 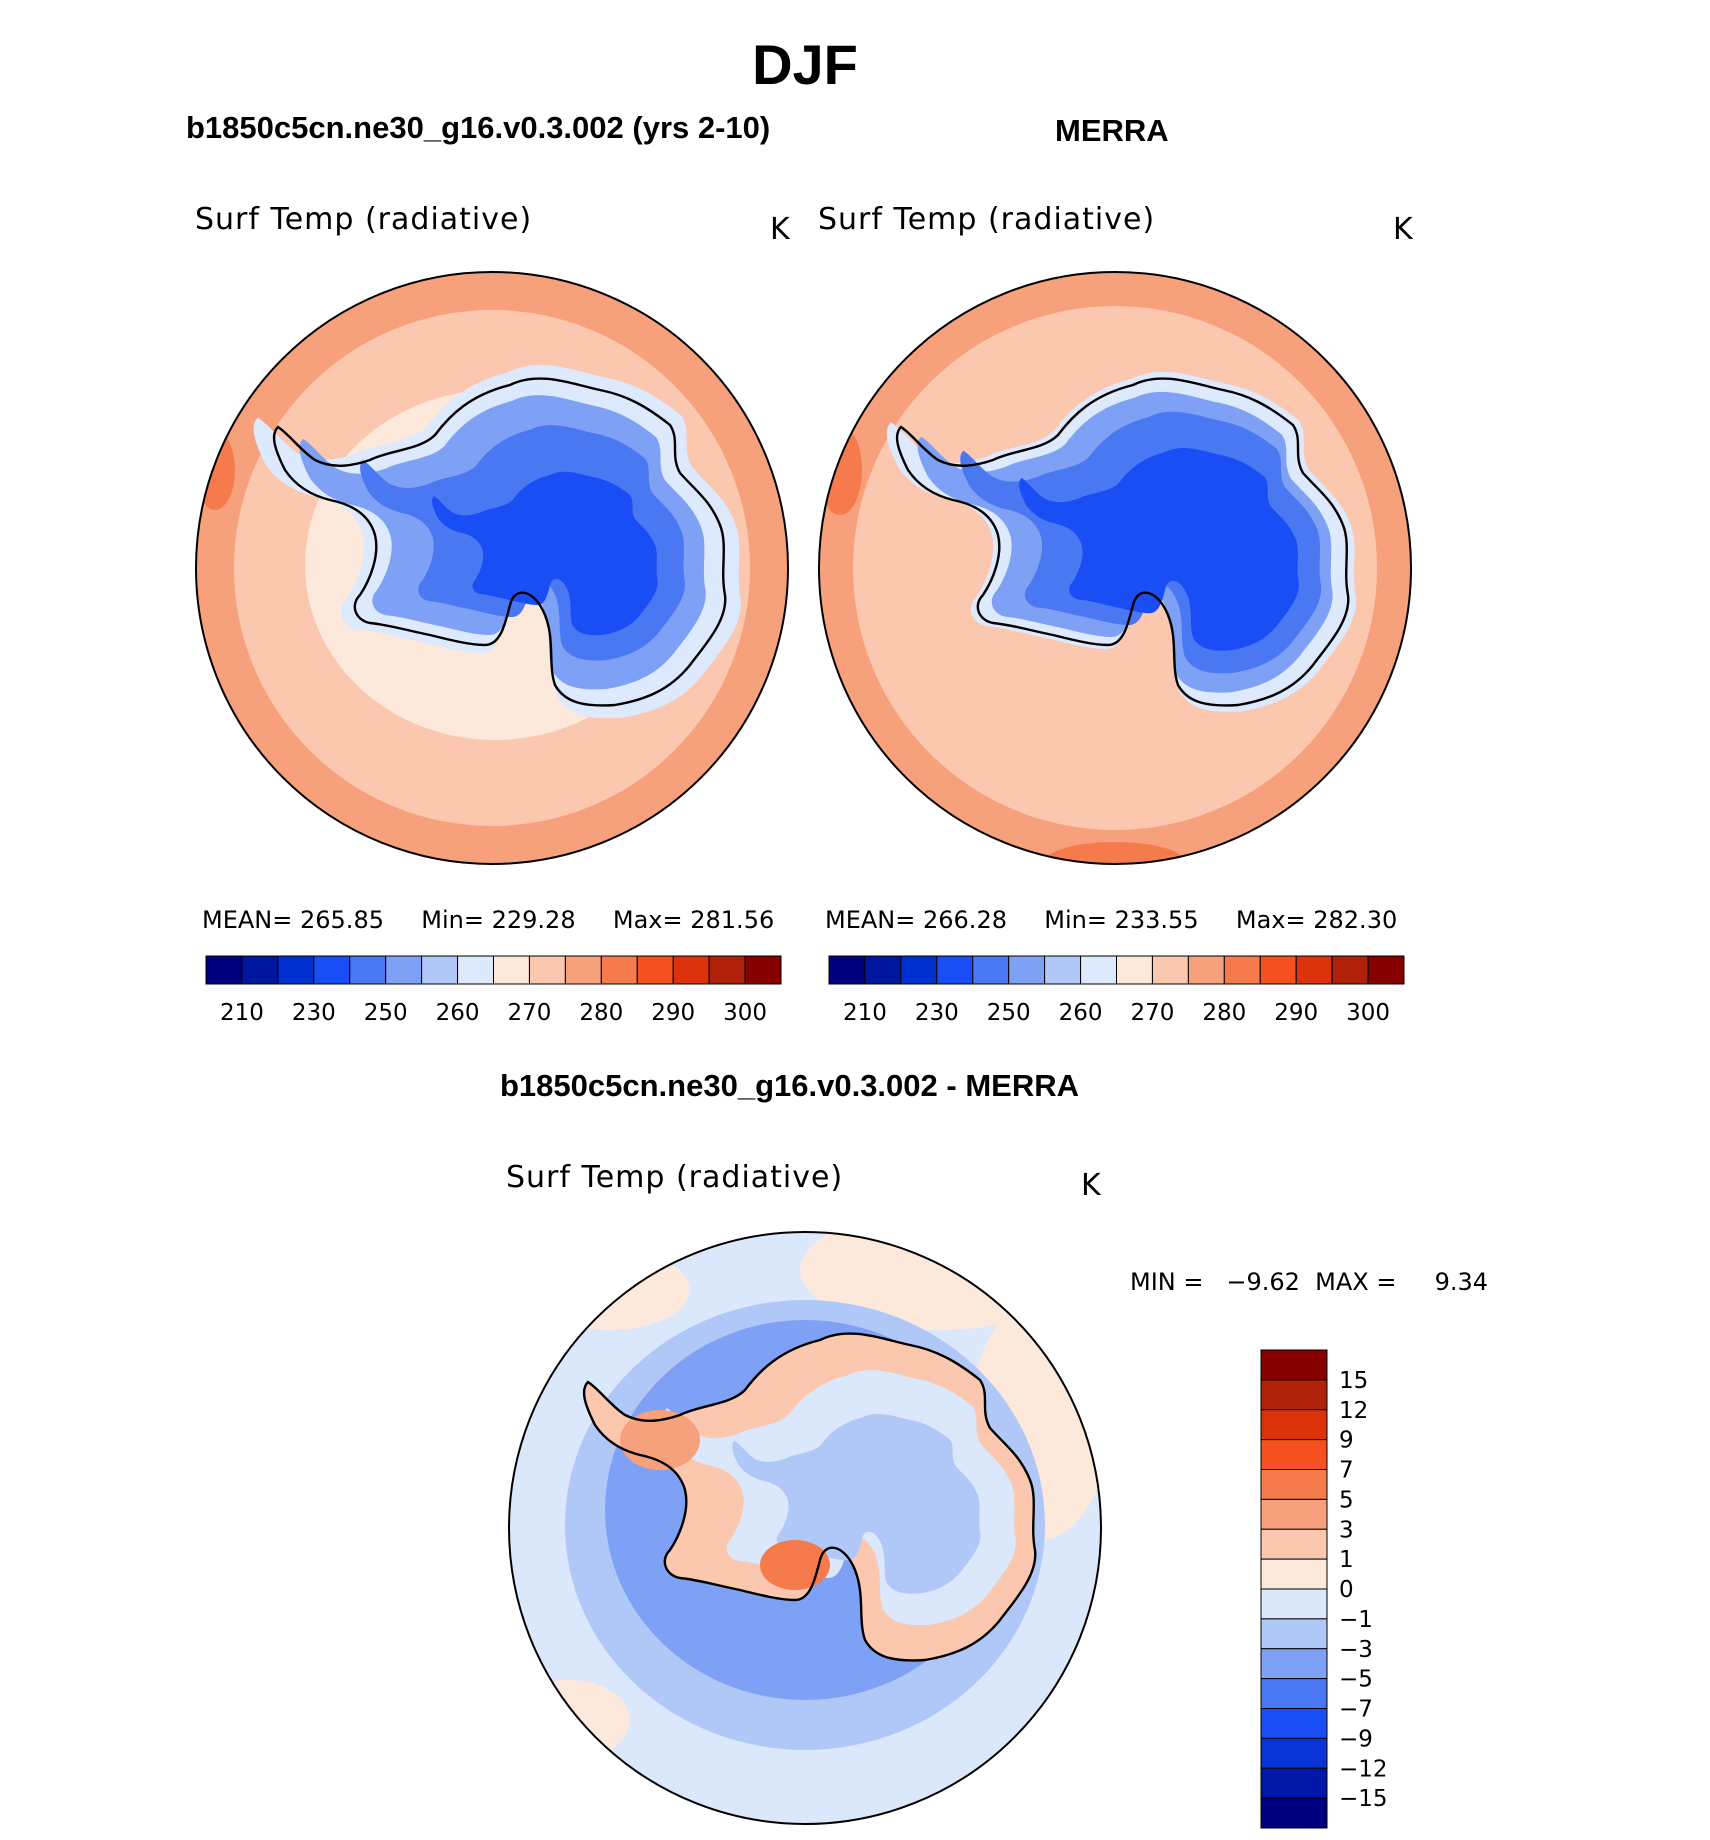 What do you see at coordinates (342, 920) in the screenshot?
I see `panel-1-mean-value: 265.85` at bounding box center [342, 920].